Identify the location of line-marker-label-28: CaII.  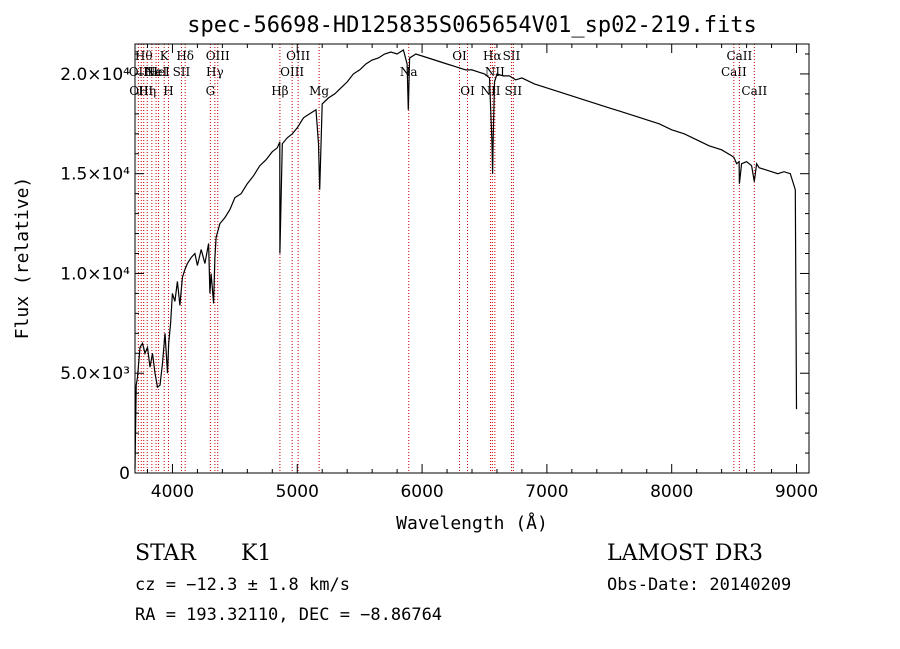
(754, 91).